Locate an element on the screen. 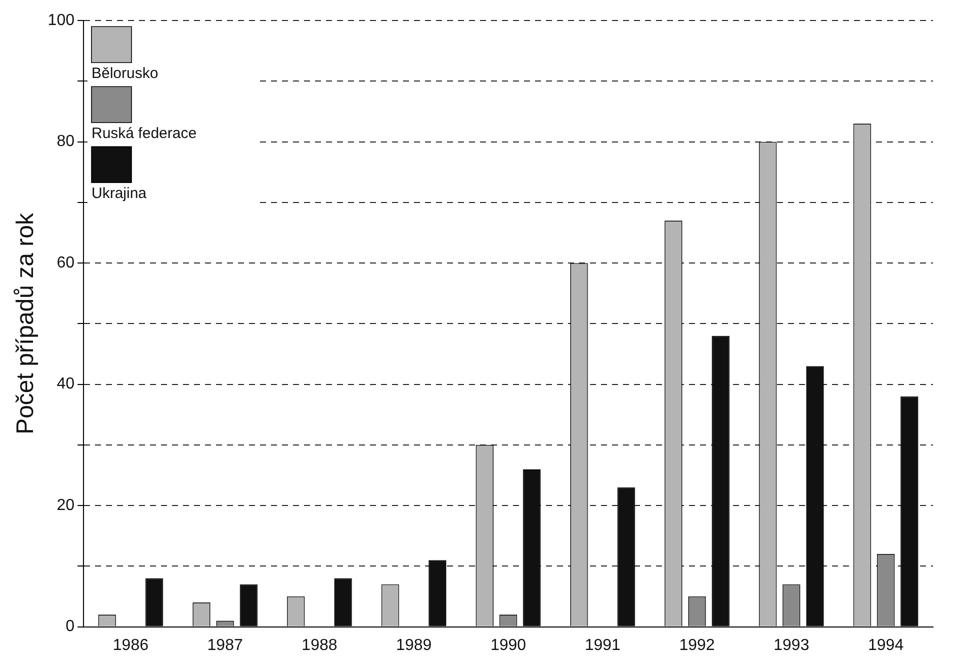  y-axis-title: Počet případů za rok is located at coordinates (26, 323).